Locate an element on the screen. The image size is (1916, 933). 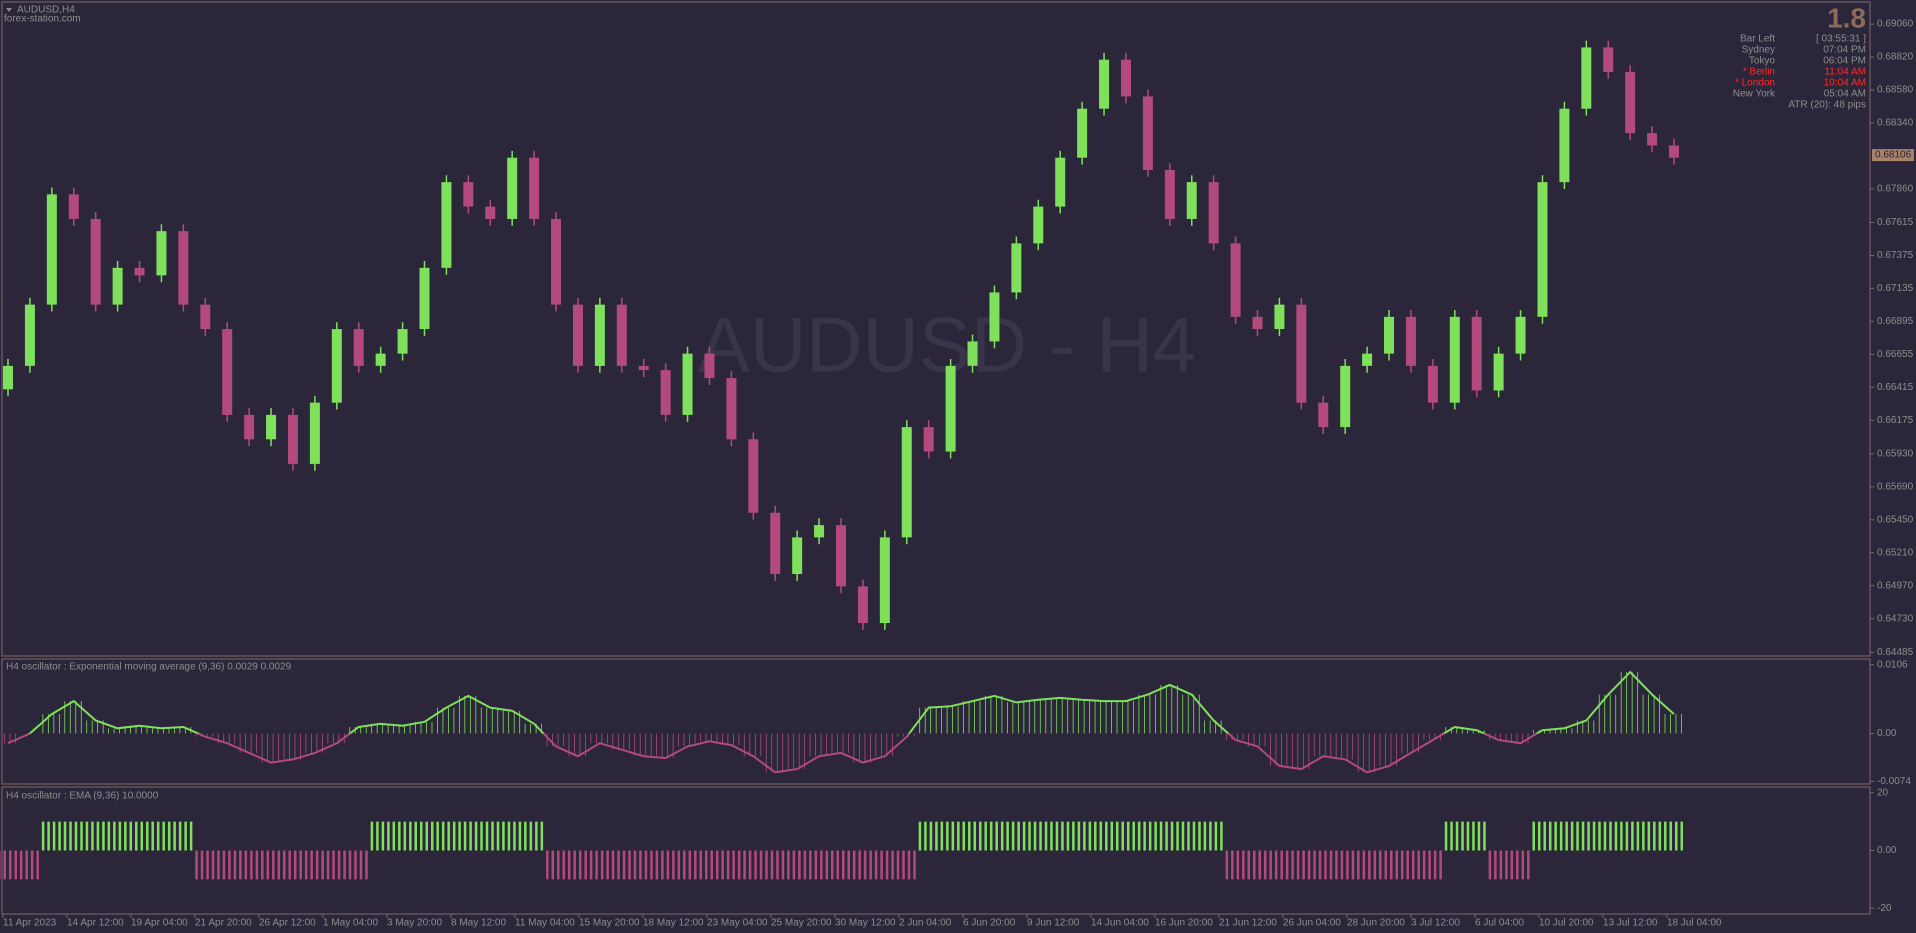
symbol-title: AUDUSD,H4 is located at coordinates (46, 10).